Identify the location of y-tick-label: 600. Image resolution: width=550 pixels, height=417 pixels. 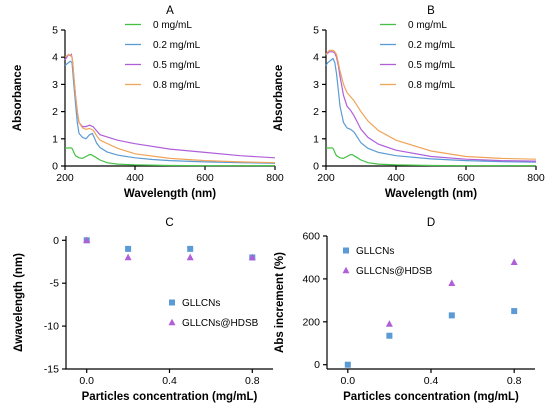
(311, 237).